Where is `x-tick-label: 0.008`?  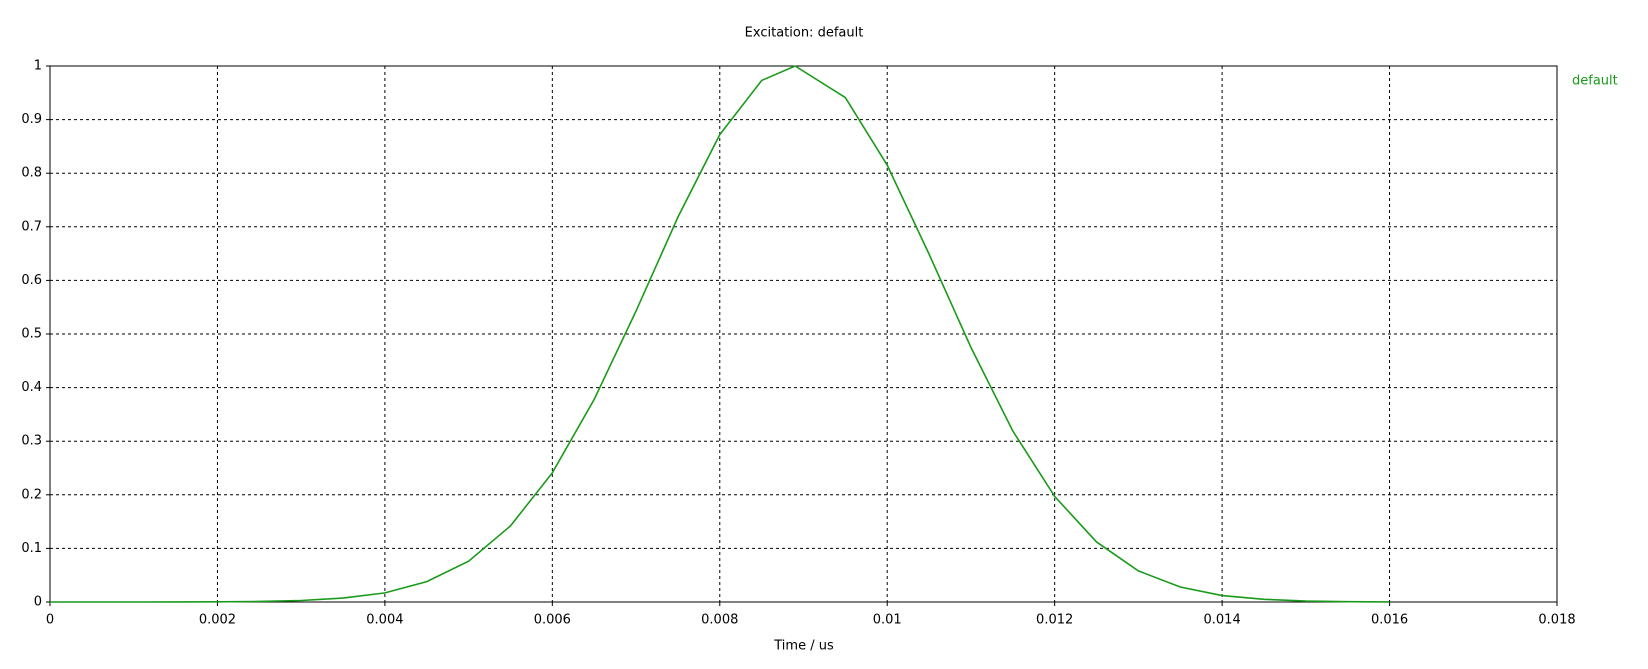 x-tick-label: 0.008 is located at coordinates (719, 620).